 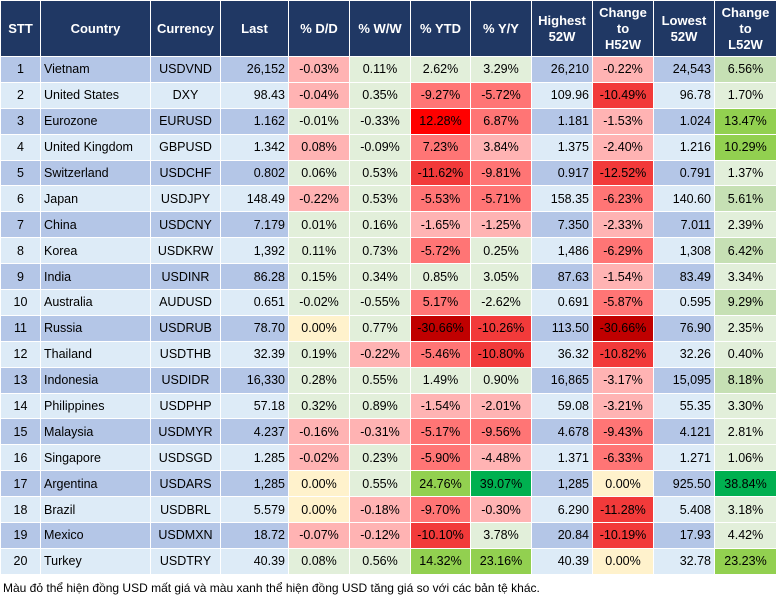 What do you see at coordinates (623, 458) in the screenshot?
I see `cell-ch: -6.33%` at bounding box center [623, 458].